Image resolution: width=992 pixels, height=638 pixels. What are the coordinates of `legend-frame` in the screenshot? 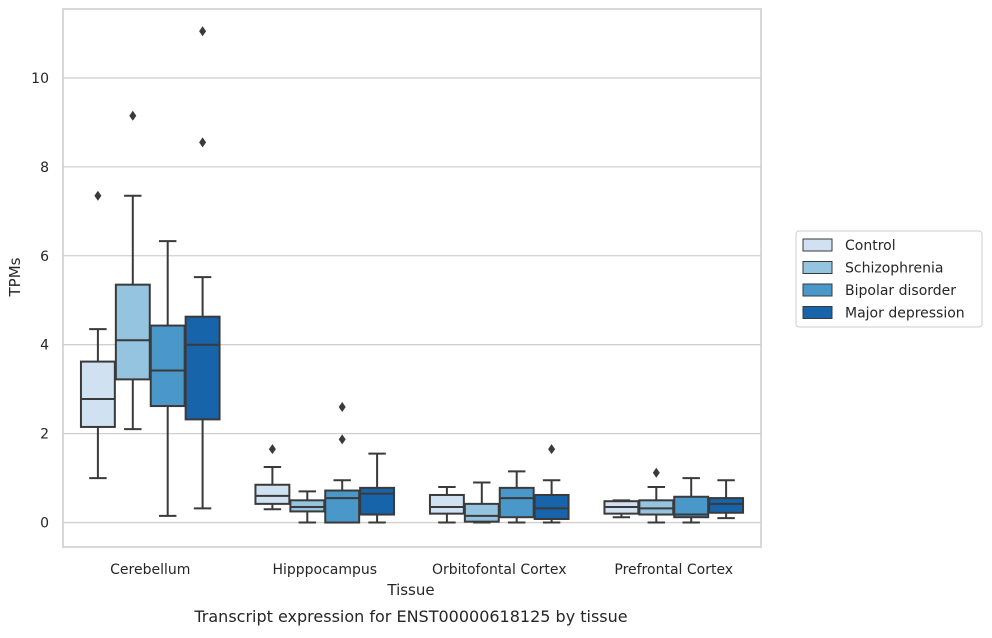 It's located at (889, 279).